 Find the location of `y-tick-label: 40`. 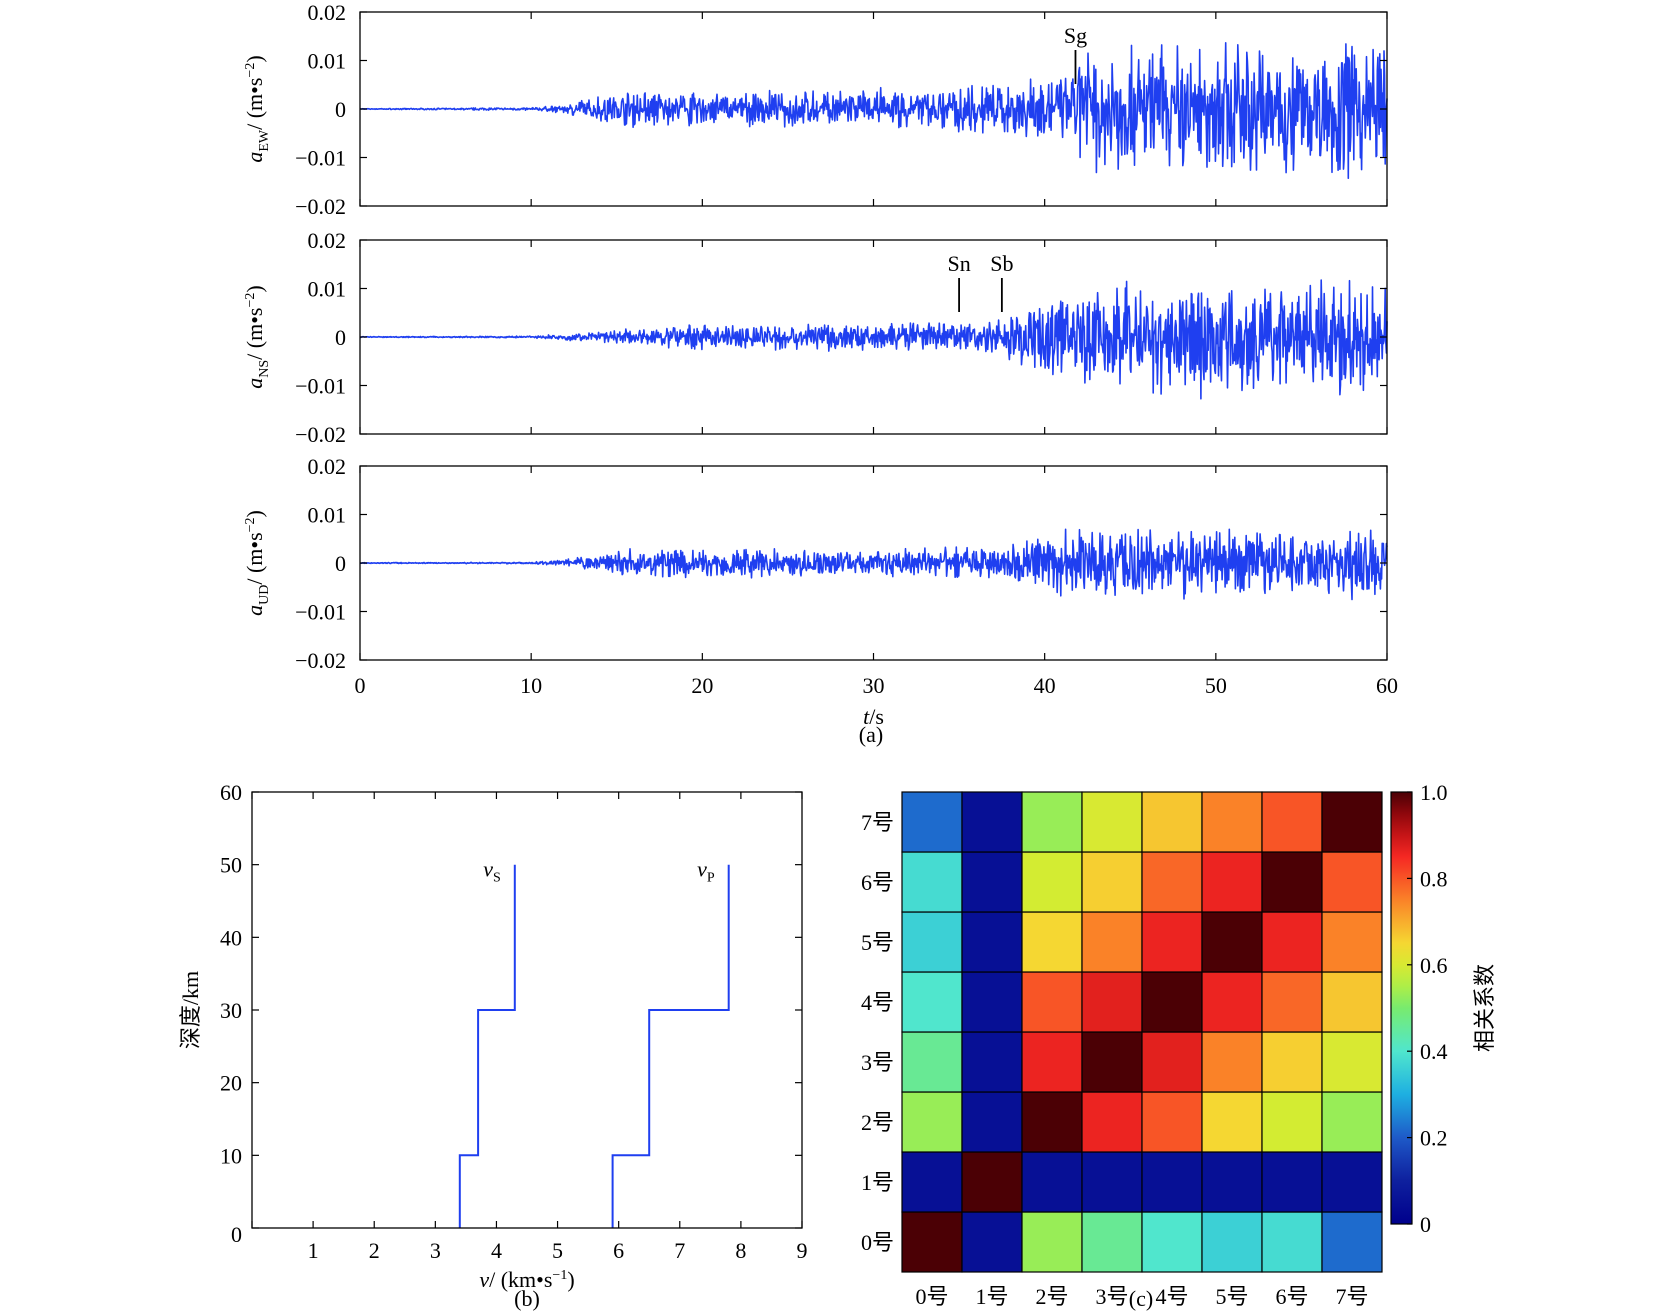

y-tick-label: 40 is located at coordinates (231, 937).